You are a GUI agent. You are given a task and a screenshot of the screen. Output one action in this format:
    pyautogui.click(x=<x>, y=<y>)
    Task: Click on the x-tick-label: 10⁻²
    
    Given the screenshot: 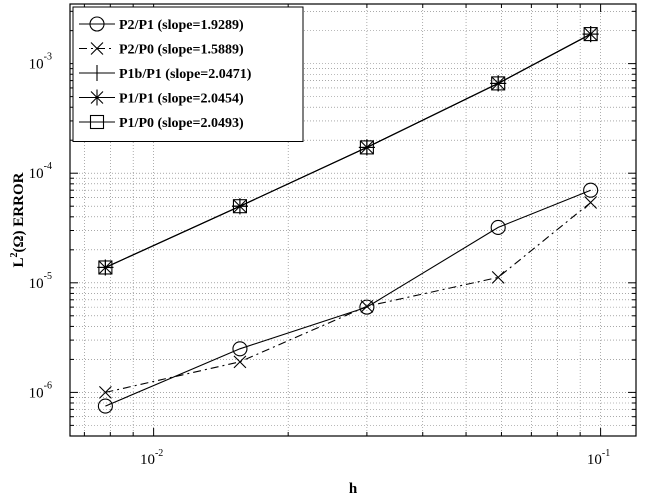 What is the action you would take?
    pyautogui.click(x=151, y=458)
    